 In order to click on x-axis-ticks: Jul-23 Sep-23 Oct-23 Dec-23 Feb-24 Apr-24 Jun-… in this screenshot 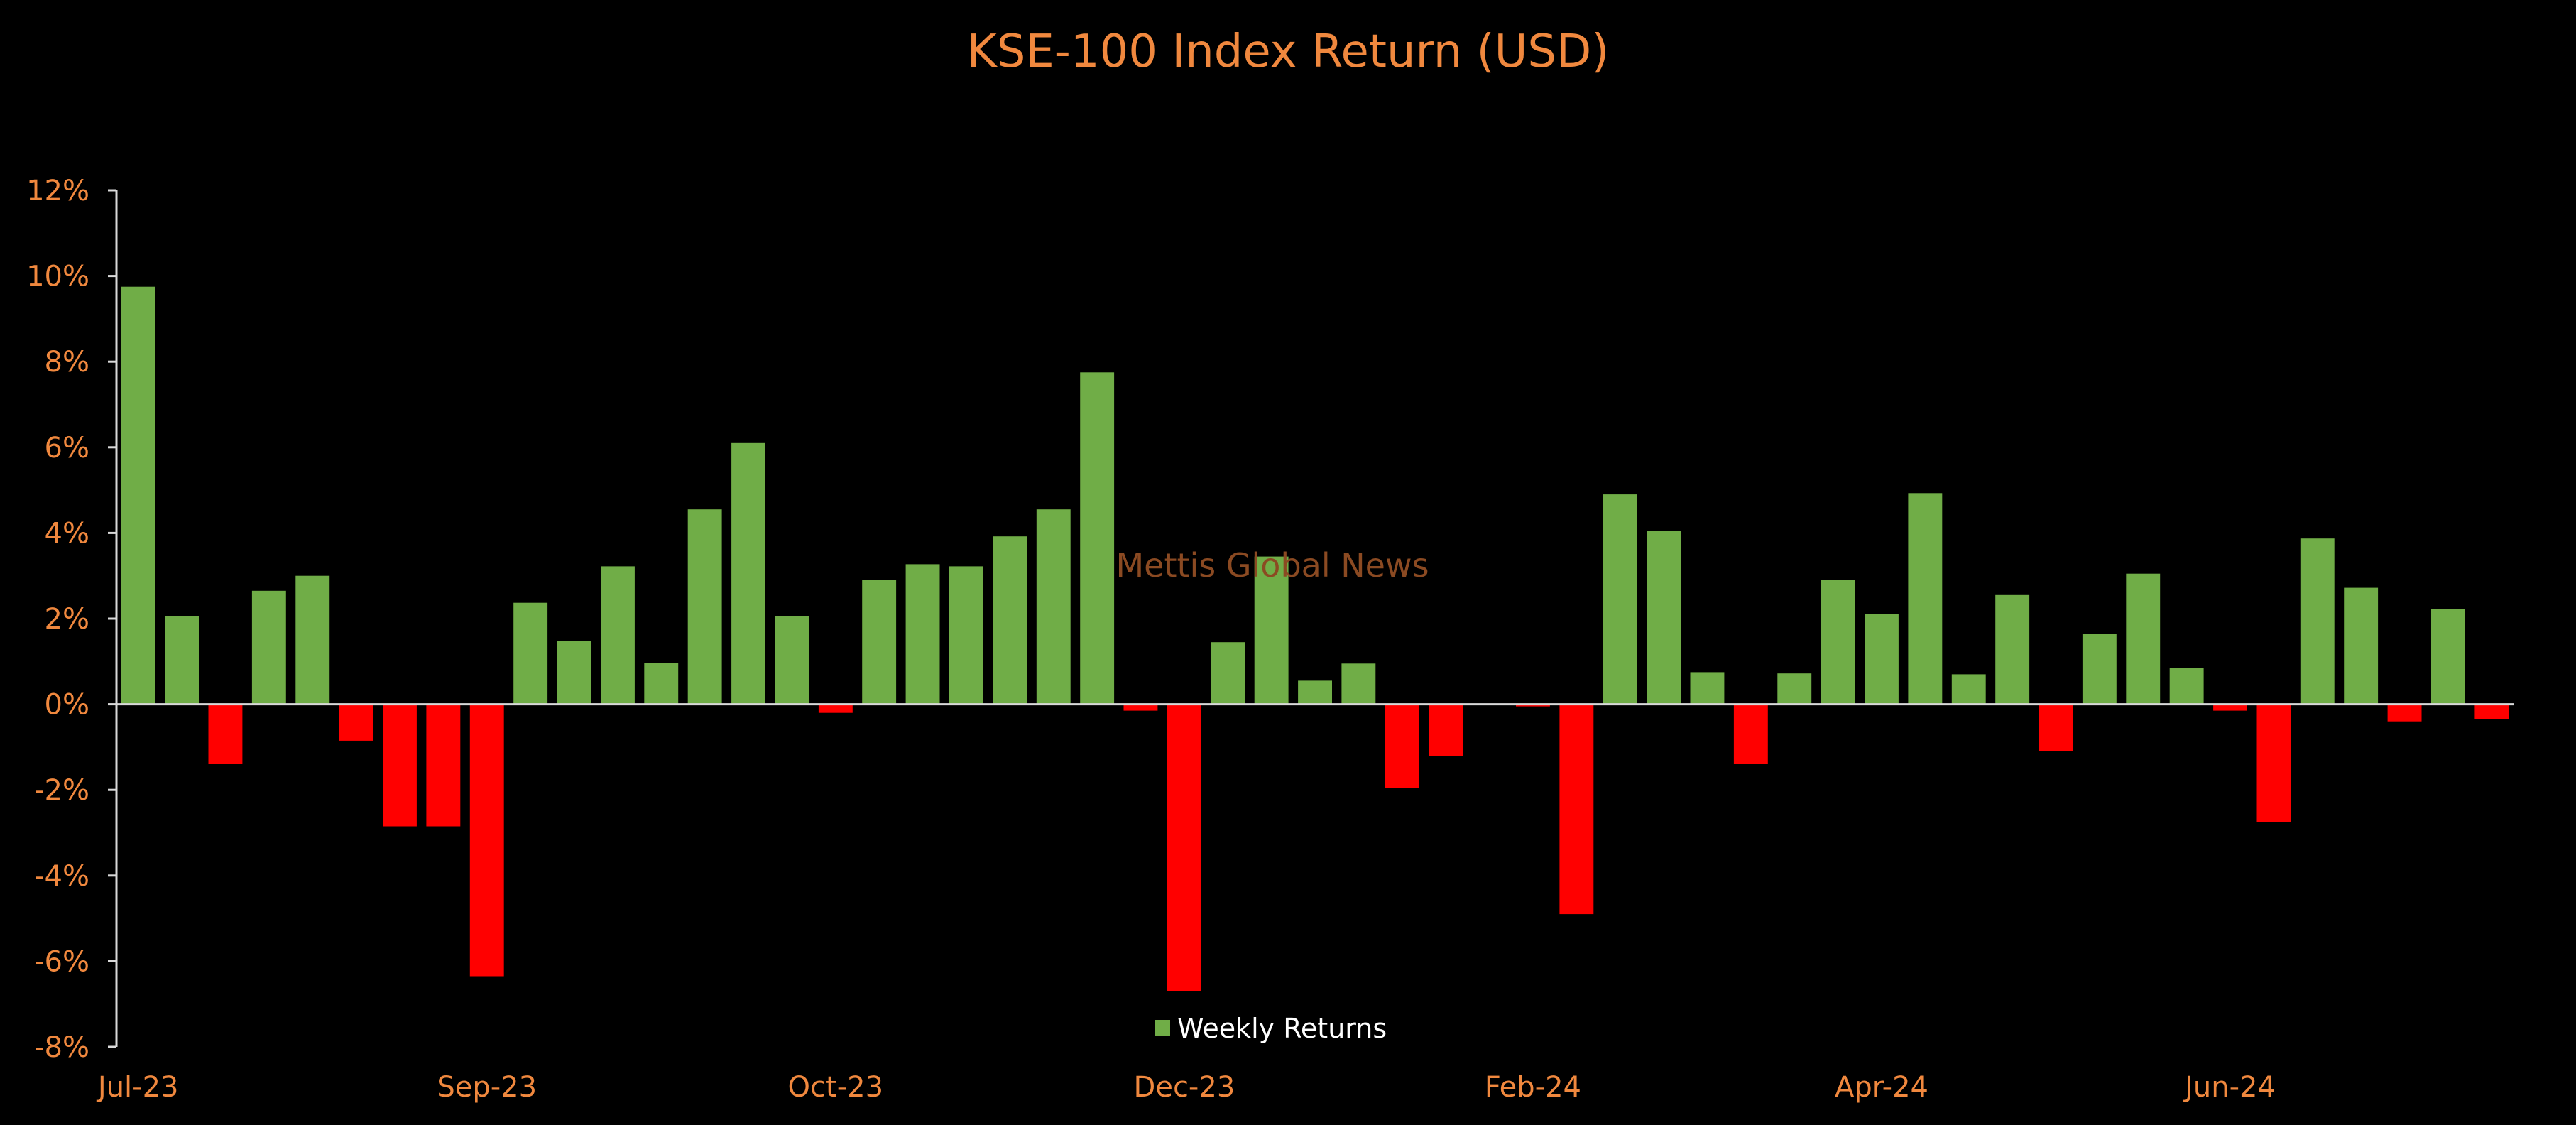, I will do `click(1186, 1087)`.